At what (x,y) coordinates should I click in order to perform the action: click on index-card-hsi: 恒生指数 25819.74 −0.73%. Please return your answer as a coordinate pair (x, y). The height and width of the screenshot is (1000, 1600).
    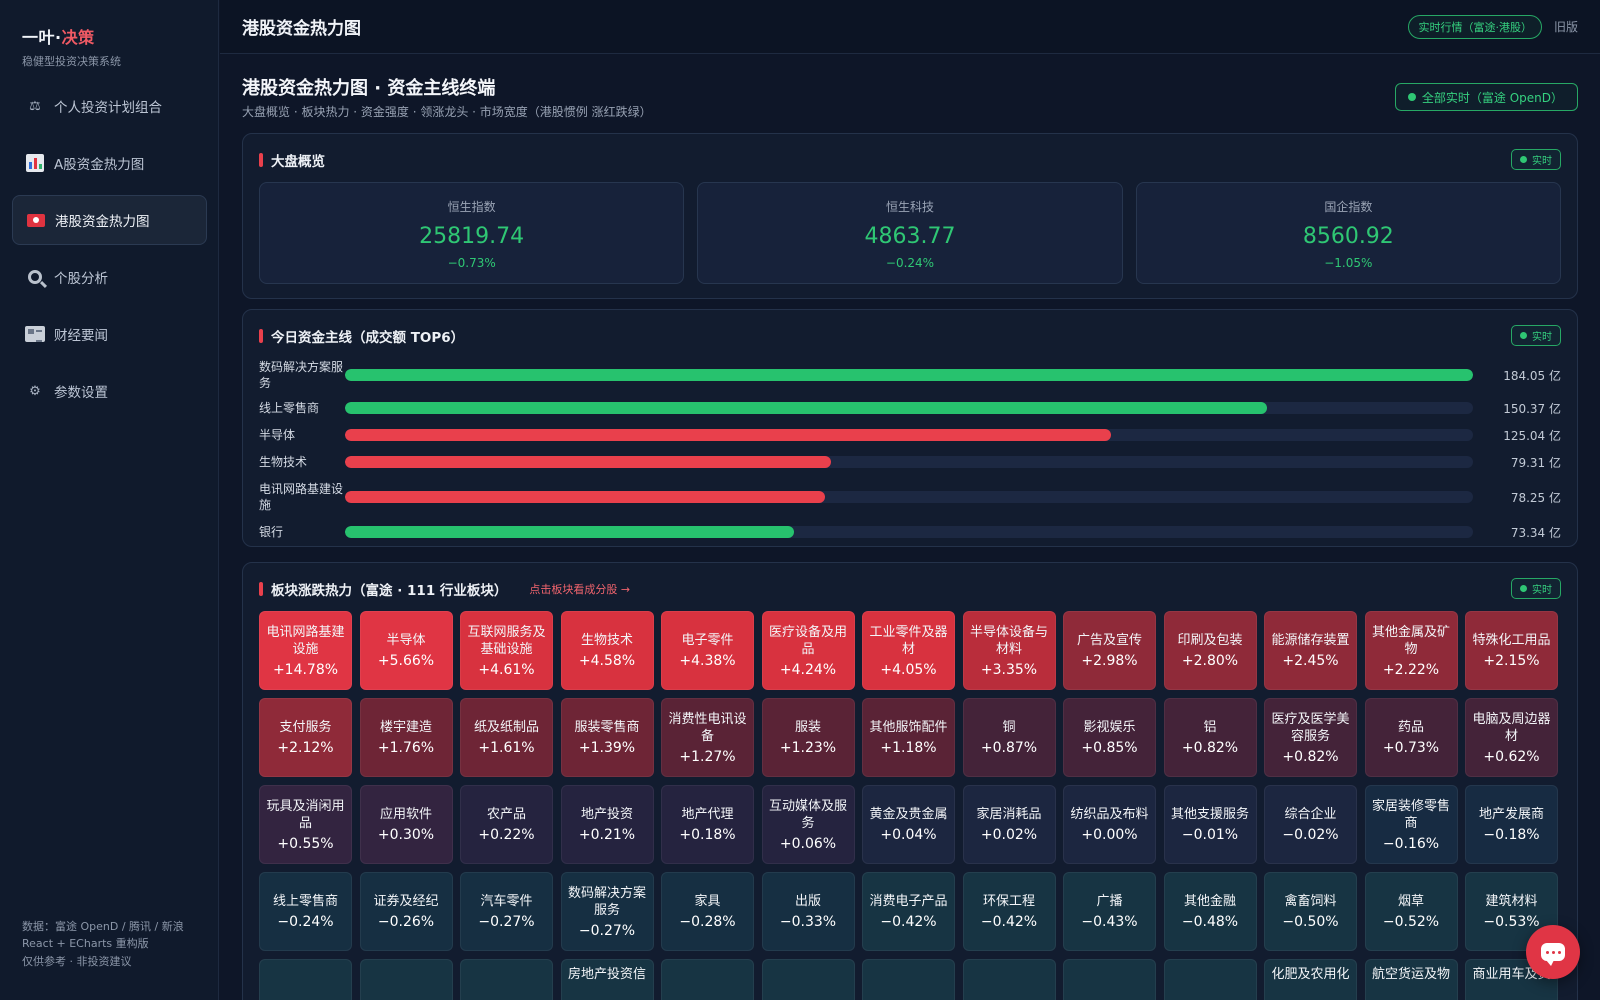
    Looking at the image, I should click on (472, 233).